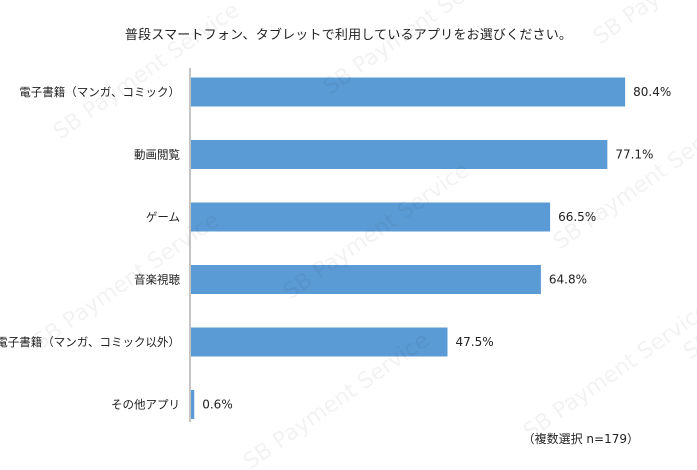  What do you see at coordinates (577, 217) in the screenshot?
I see `value-label-2: 66.5%` at bounding box center [577, 217].